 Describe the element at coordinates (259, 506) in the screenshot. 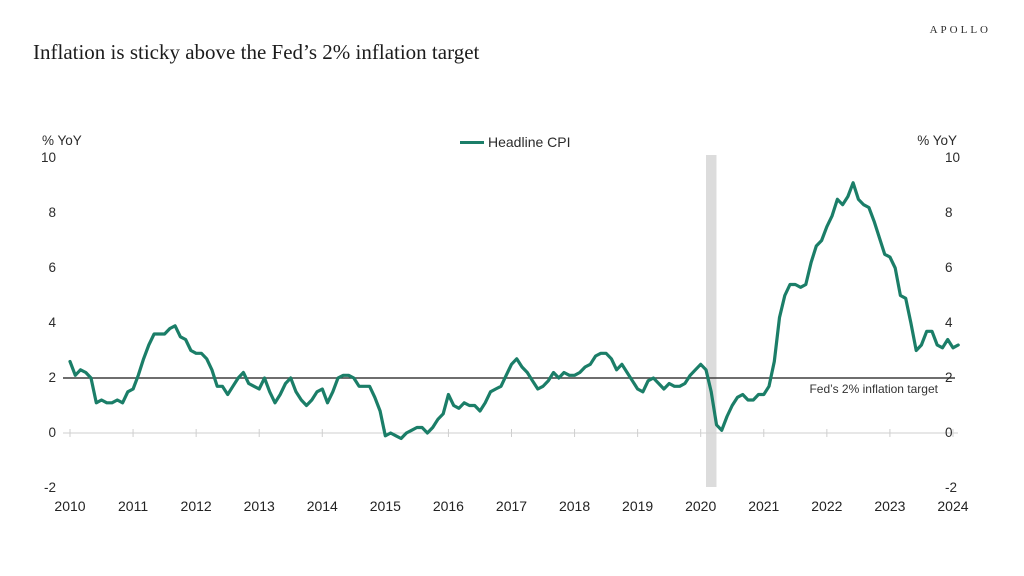

I see `x-tick-label: 2013` at that location.